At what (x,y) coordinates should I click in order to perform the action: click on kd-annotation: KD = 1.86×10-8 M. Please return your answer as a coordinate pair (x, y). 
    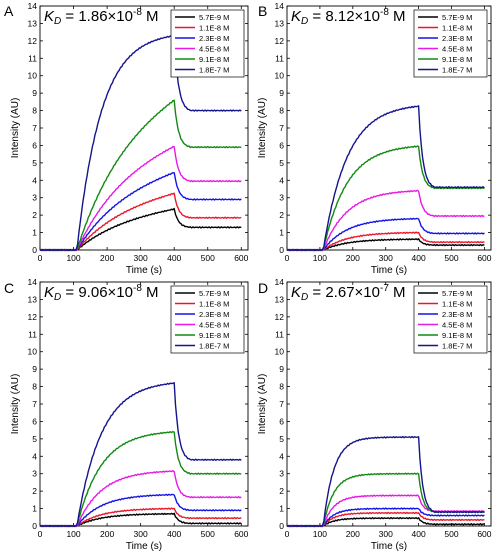
    Looking at the image, I should click on (101, 17).